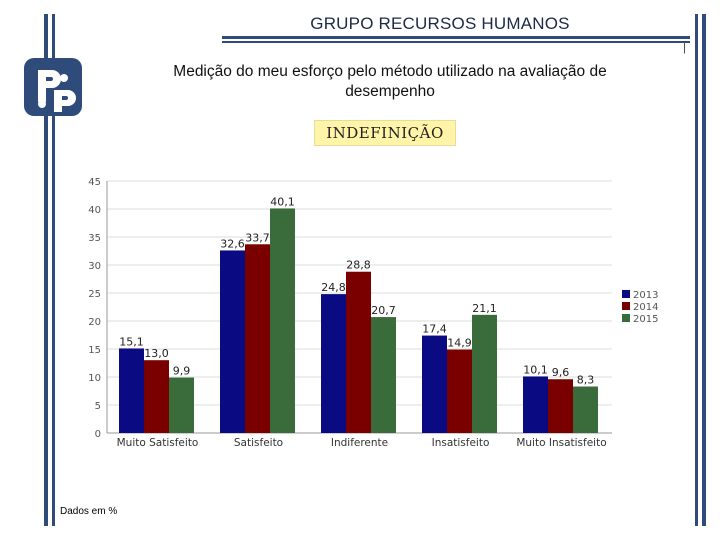 The height and width of the screenshot is (540, 720). What do you see at coordinates (258, 443) in the screenshot?
I see `x-tick-label: Satisfeito` at bounding box center [258, 443].